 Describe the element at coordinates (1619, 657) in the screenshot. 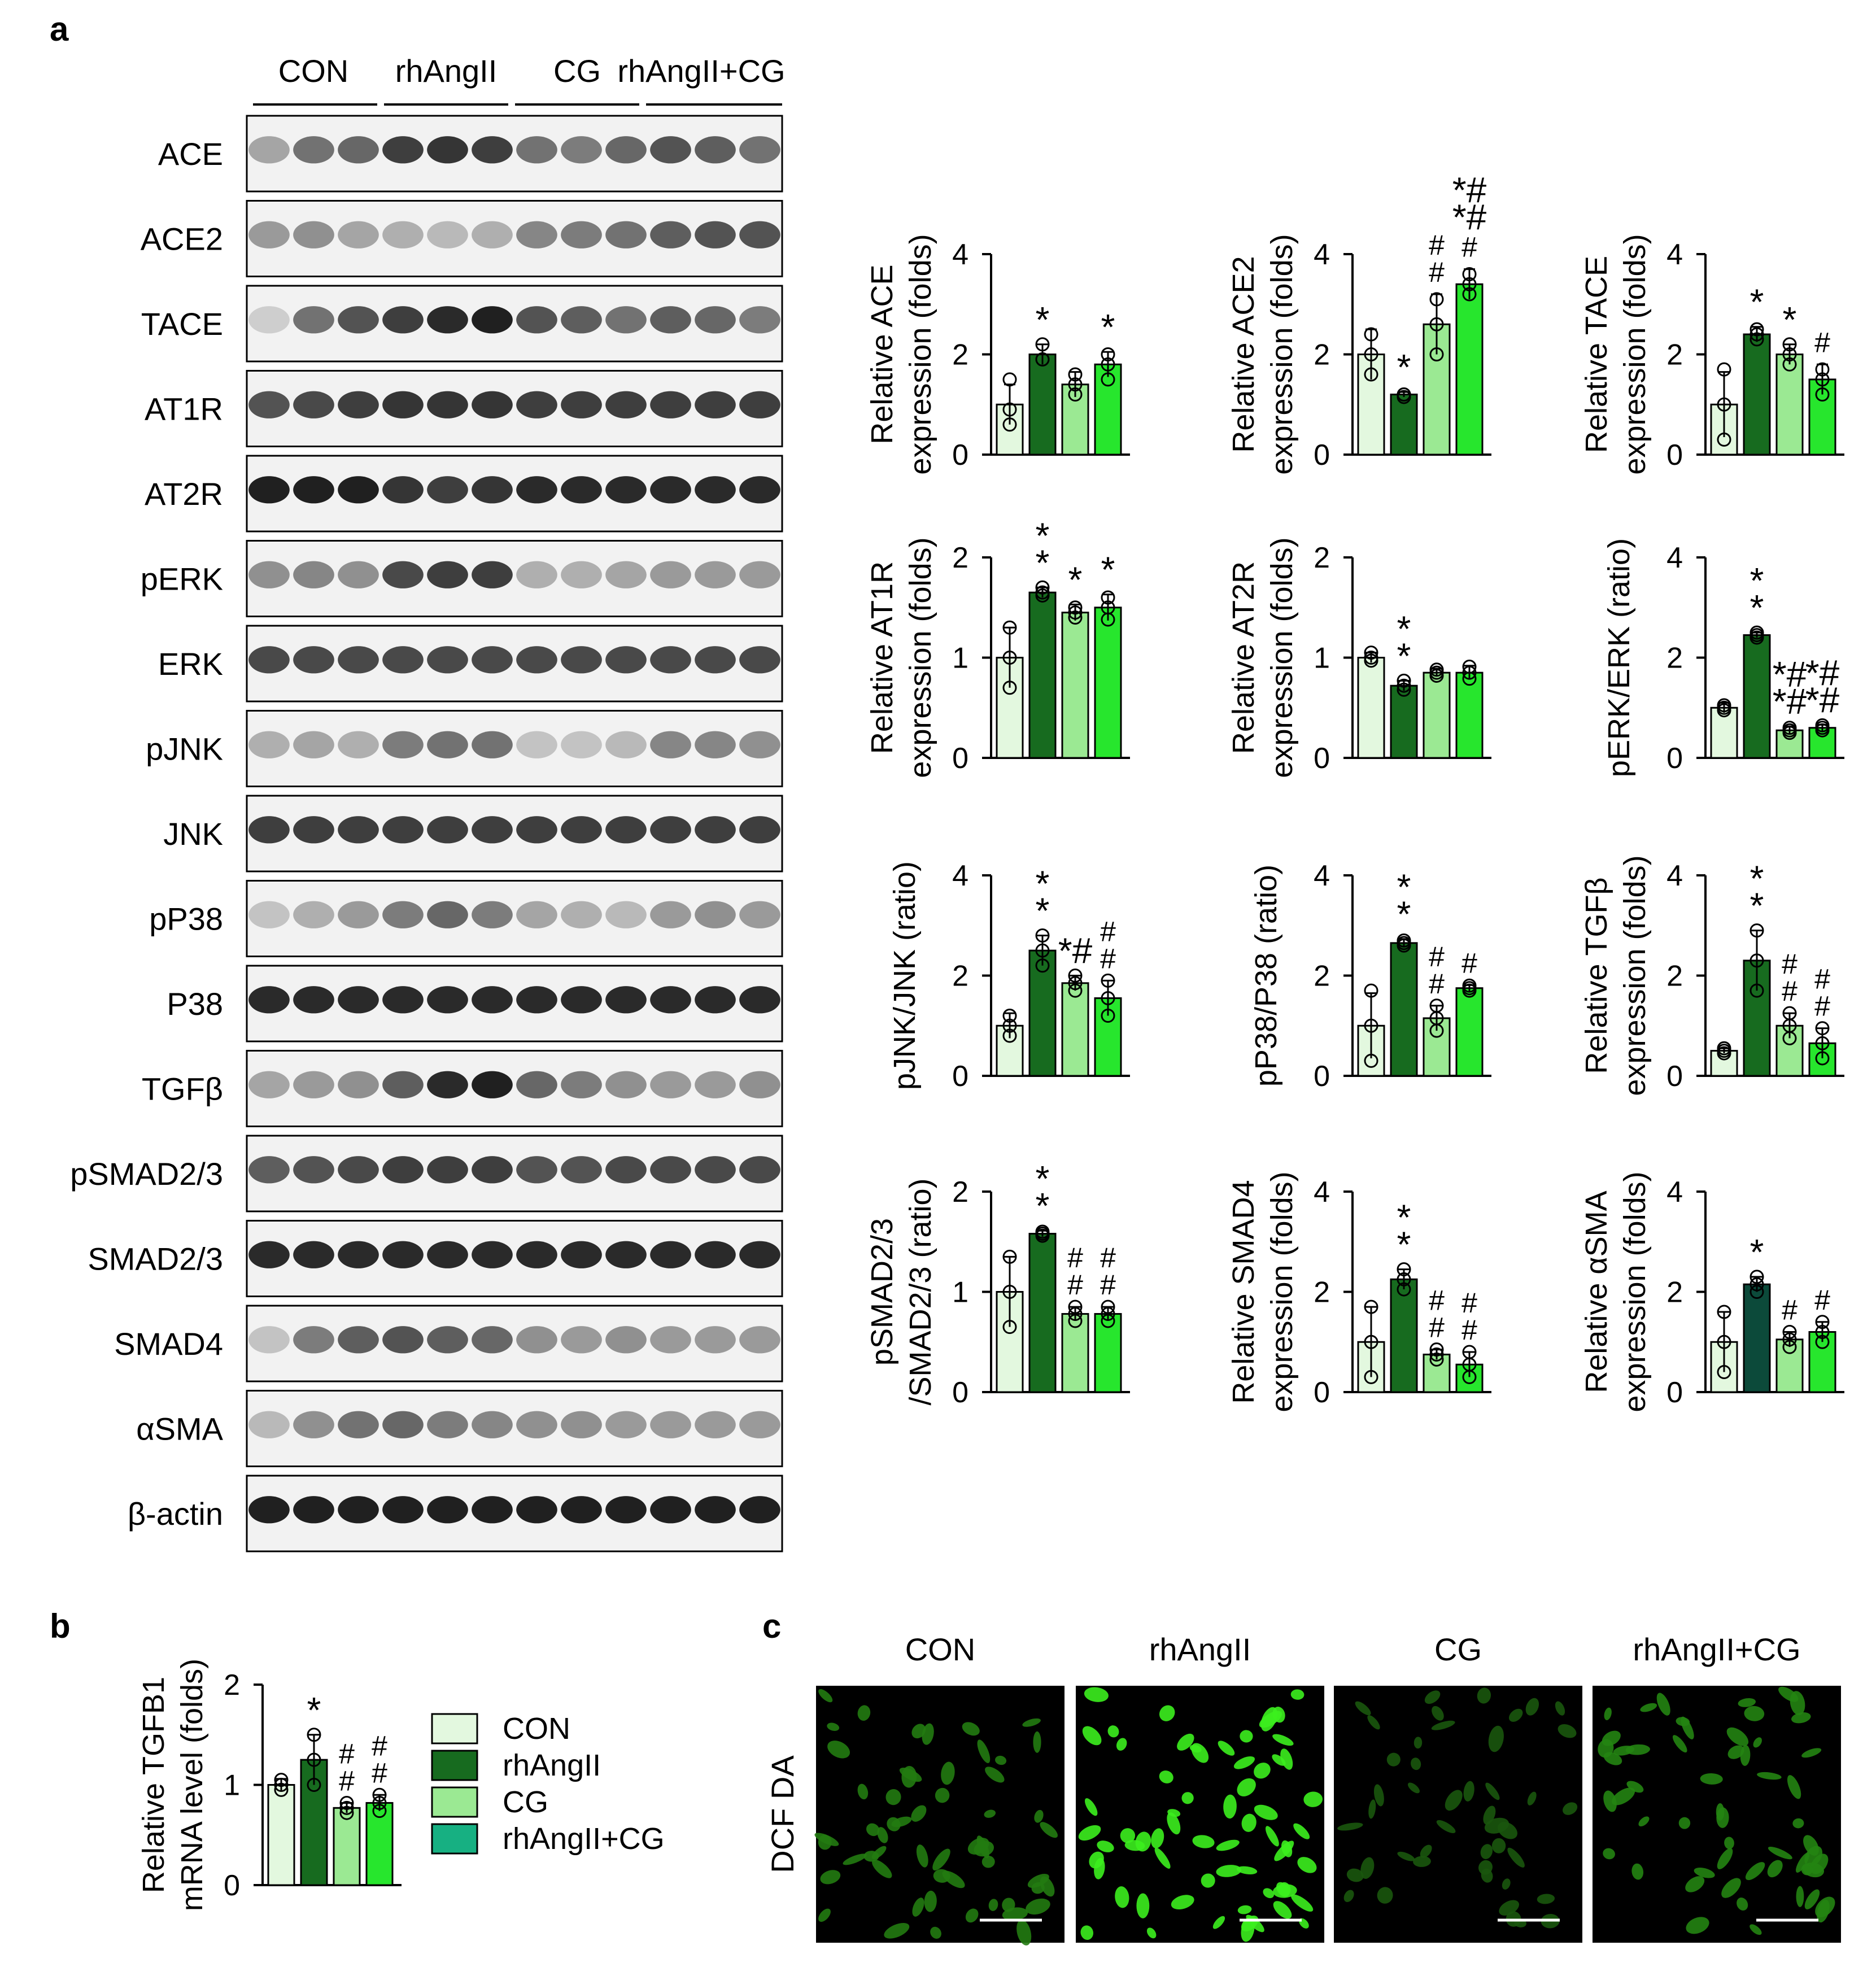

I see `y-axis-label: pERK/ERK (ratio)` at that location.